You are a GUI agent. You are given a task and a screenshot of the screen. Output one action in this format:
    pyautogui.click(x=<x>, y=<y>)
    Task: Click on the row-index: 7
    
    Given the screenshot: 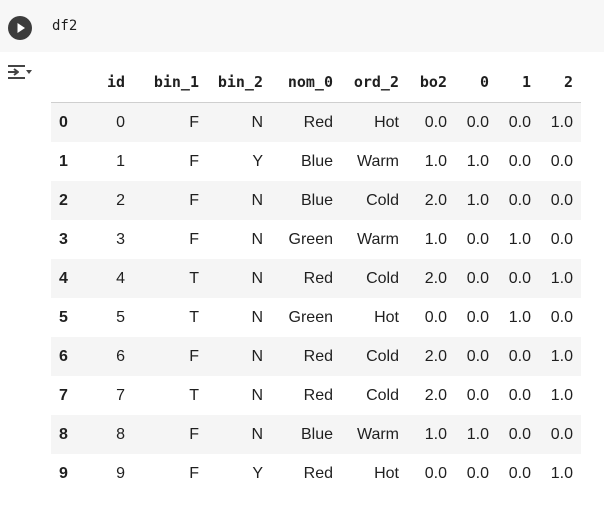 What is the action you would take?
    pyautogui.click(x=63, y=395)
    